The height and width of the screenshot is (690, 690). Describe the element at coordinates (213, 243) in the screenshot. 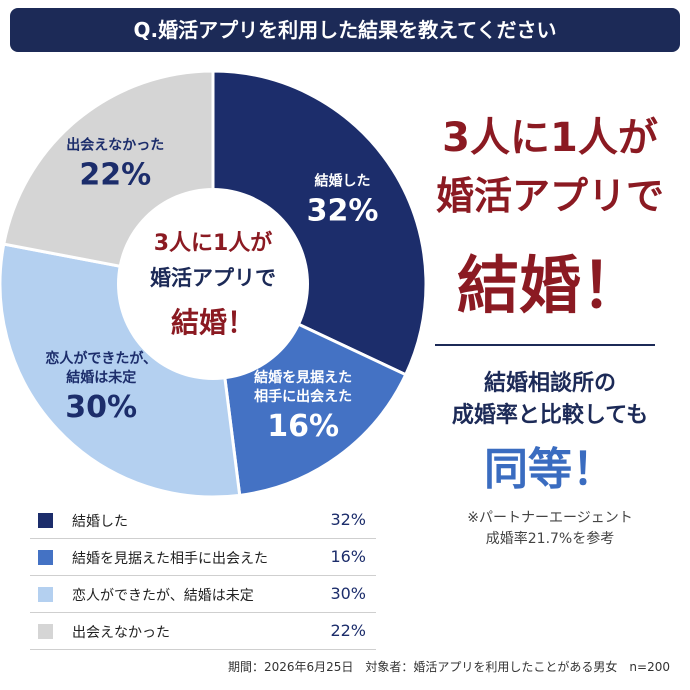

I see `center-text: 3人に1人が` at that location.